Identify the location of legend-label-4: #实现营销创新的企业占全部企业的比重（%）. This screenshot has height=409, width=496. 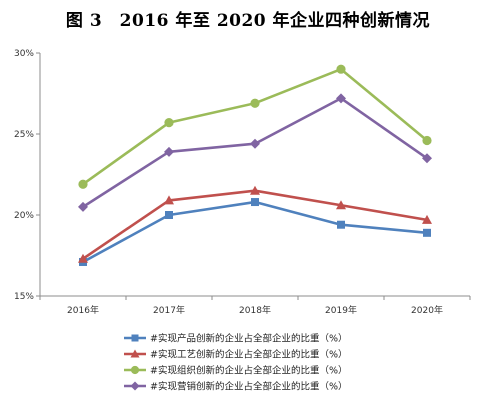
(249, 387).